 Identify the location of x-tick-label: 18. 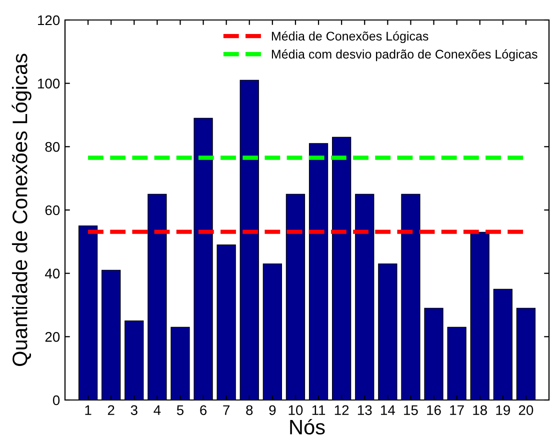
(480, 410).